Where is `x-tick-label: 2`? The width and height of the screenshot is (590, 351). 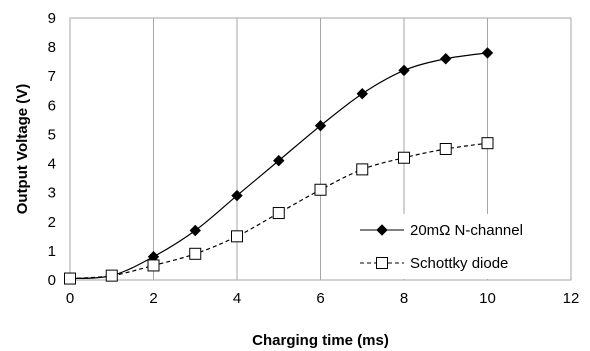
x-tick-label: 2 is located at coordinates (153, 298).